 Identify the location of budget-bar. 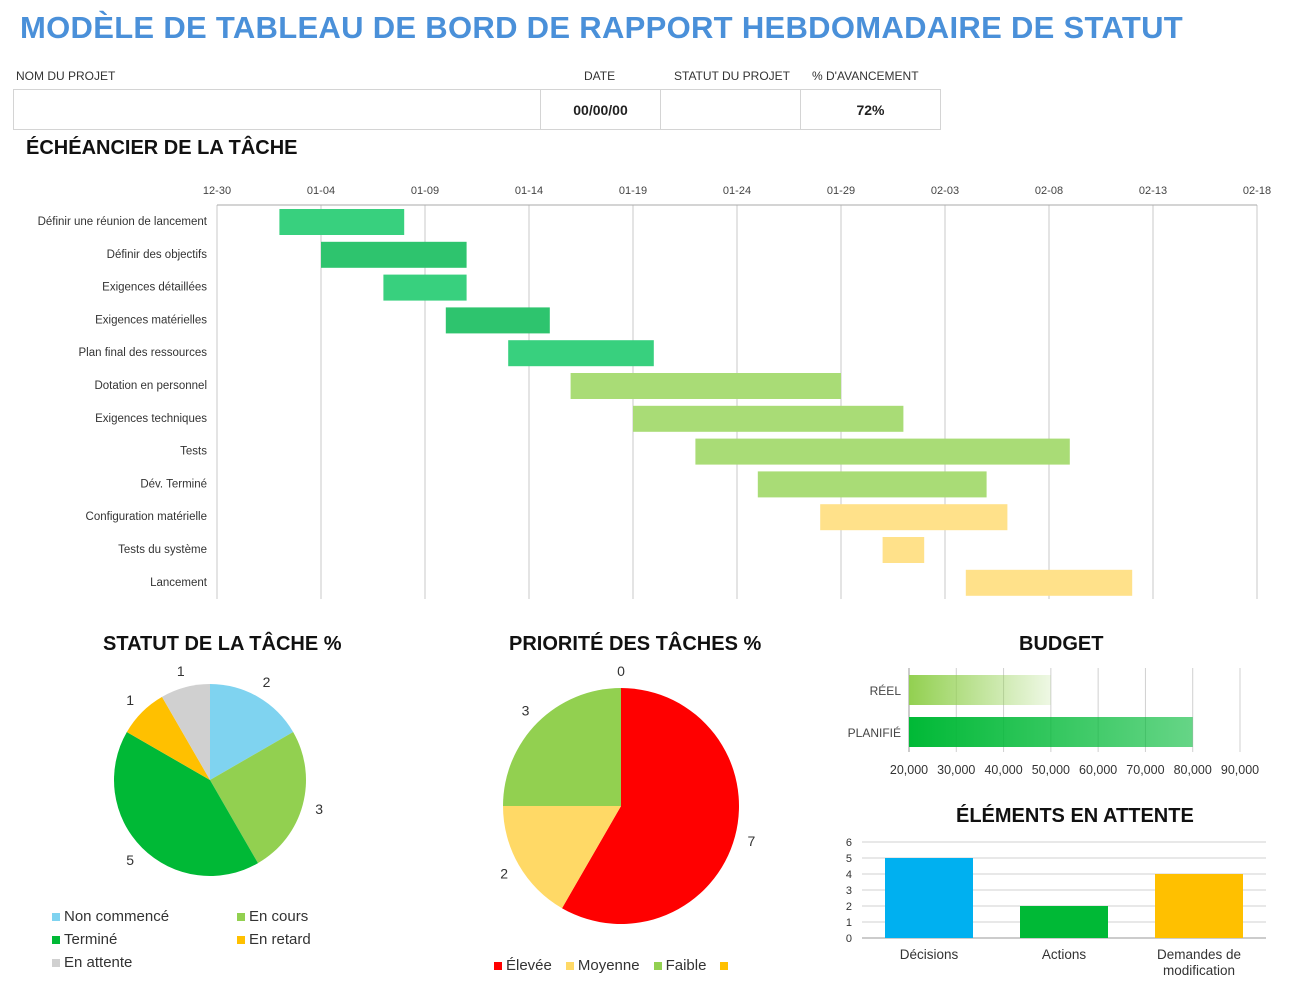
(1051, 732).